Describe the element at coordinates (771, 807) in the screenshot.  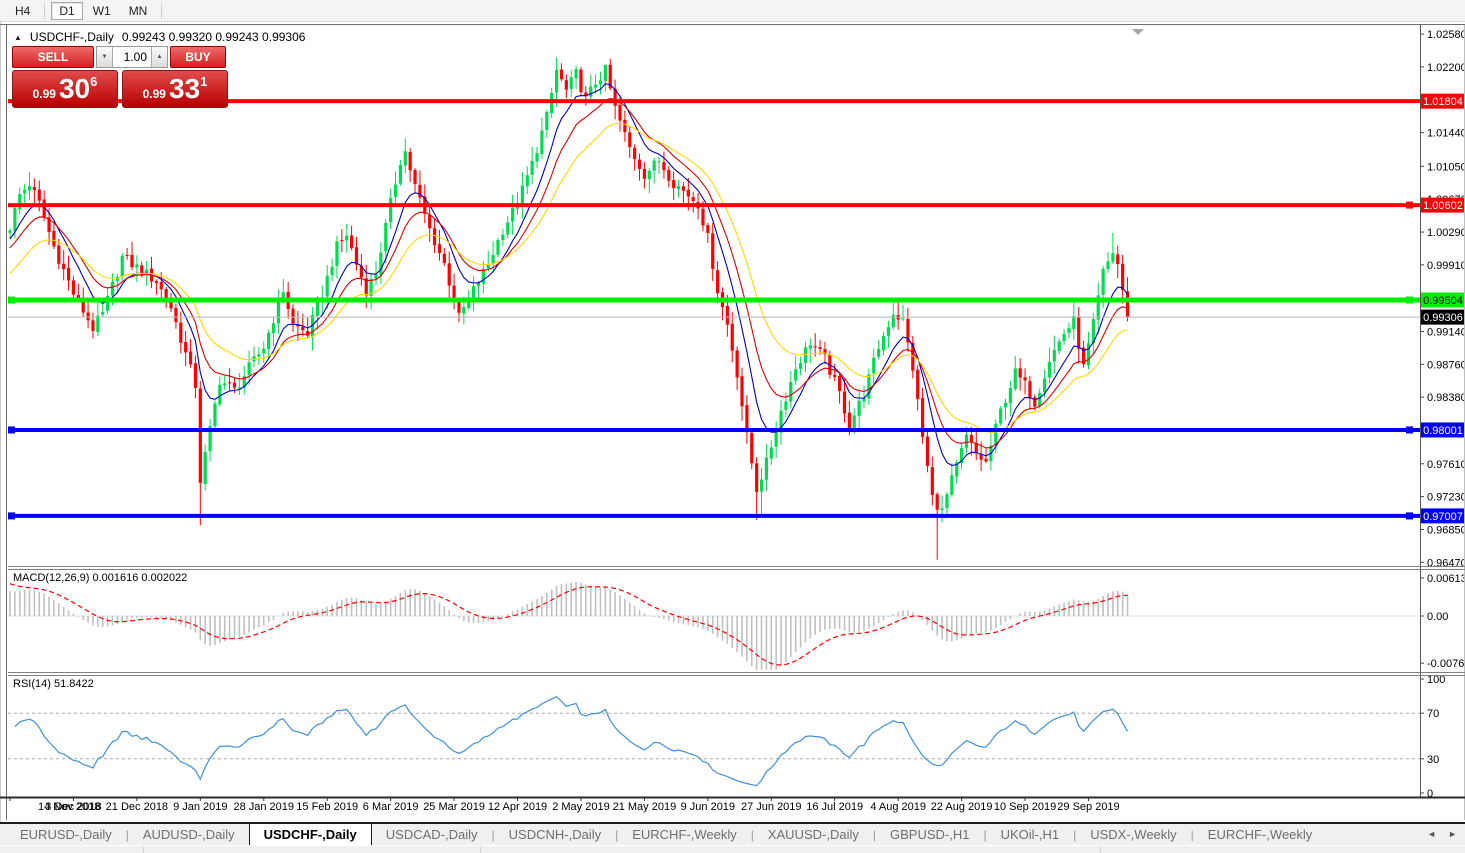
I see `date-tick-label: 27 Jun 2019` at that location.